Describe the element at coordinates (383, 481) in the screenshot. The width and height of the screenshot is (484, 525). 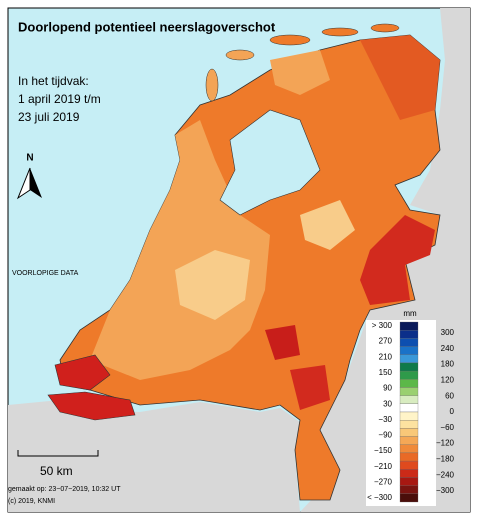
I see `legend-label: −270` at that location.